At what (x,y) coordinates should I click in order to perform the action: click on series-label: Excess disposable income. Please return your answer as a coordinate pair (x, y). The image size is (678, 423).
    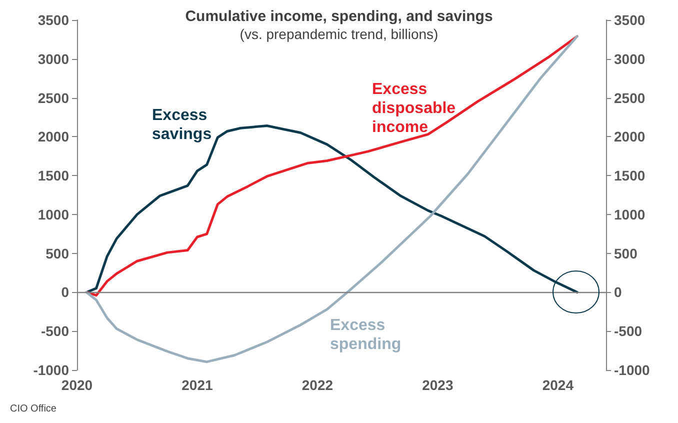
    Looking at the image, I should click on (414, 108).